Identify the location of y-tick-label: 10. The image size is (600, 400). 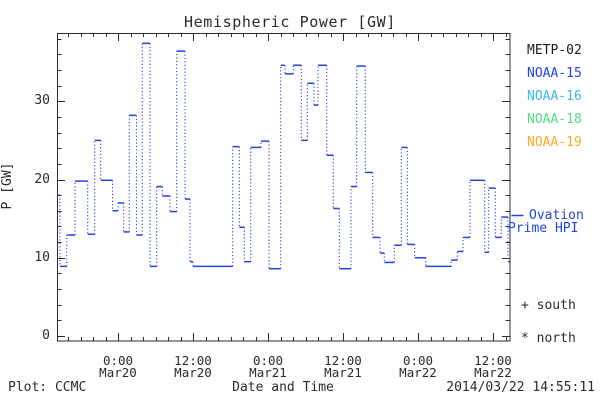
(42, 257).